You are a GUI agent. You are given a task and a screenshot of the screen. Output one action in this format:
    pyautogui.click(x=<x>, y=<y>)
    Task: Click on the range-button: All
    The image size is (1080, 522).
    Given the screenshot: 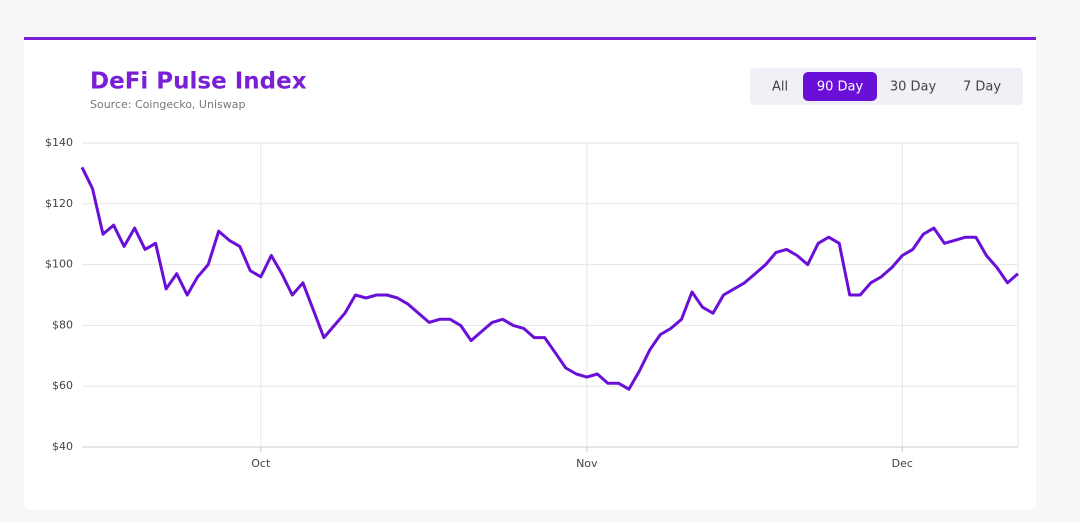 What is the action you would take?
    pyautogui.click(x=780, y=87)
    